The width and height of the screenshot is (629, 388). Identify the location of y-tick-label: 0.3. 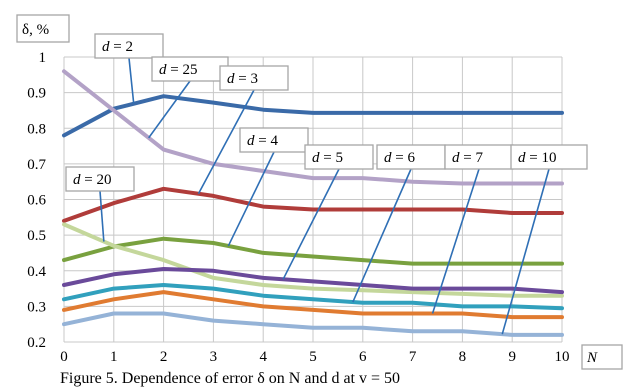
(36, 307).